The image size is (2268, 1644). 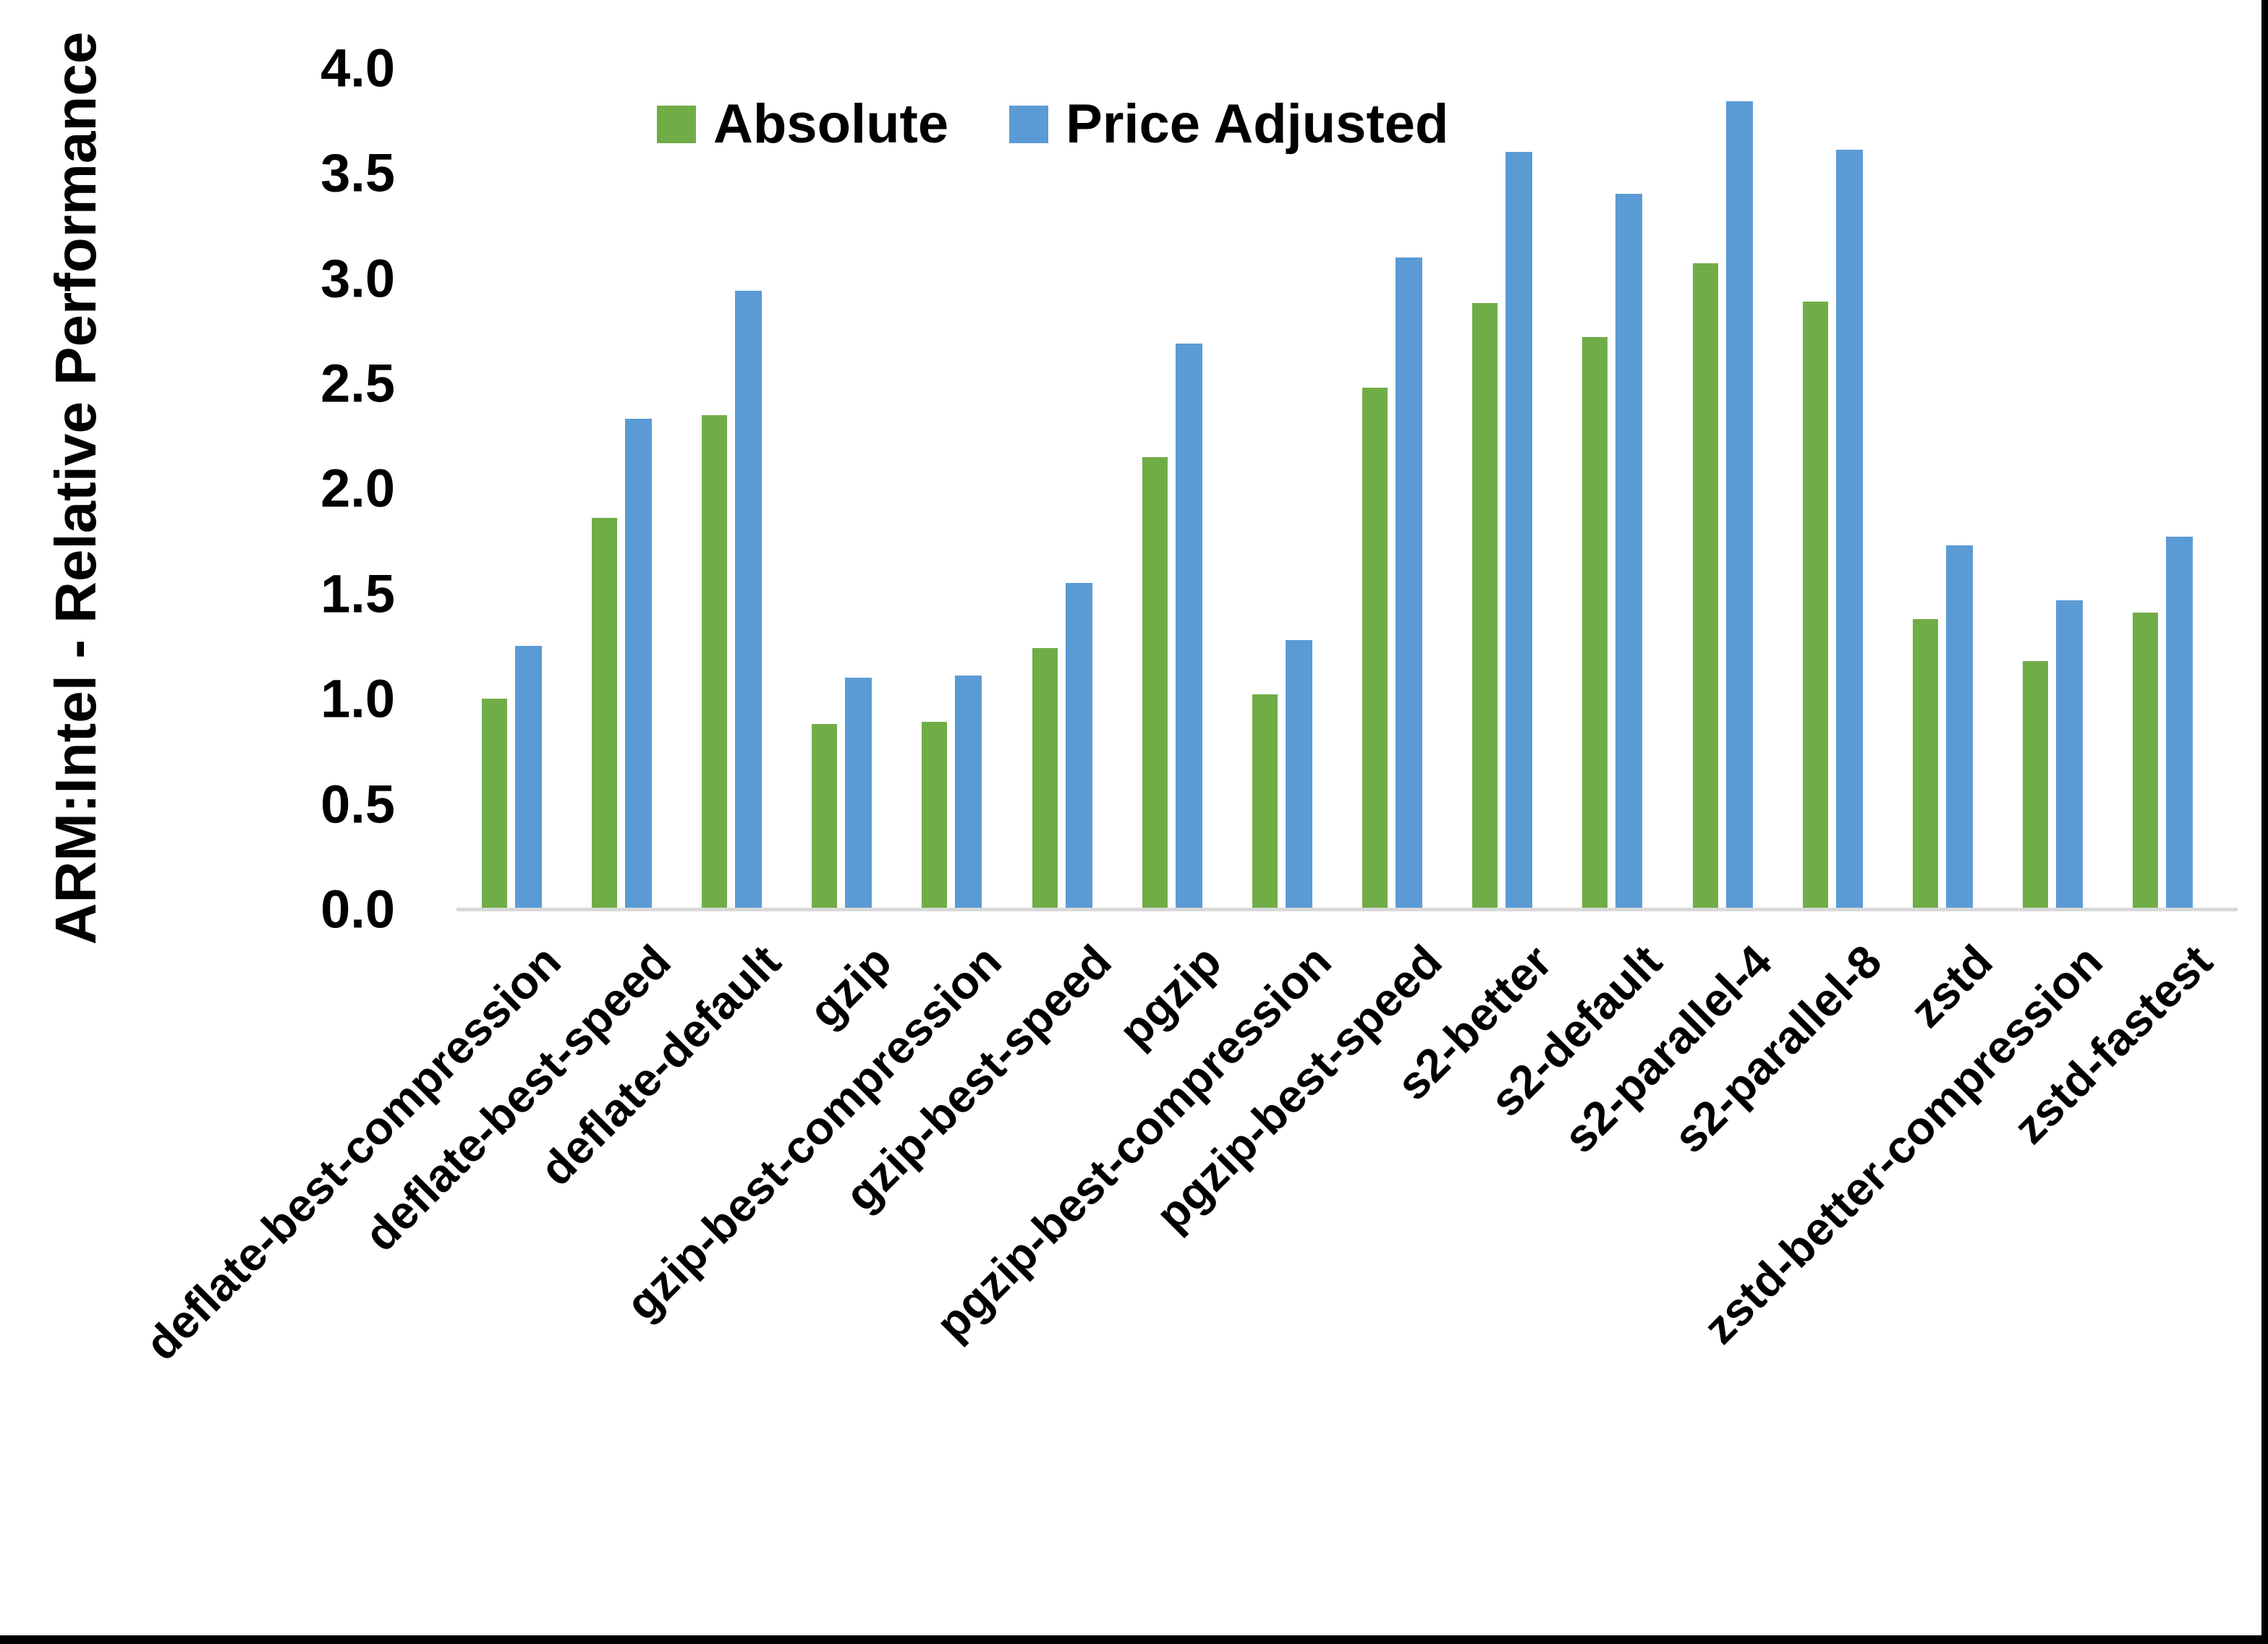 I want to click on bar-price-adjusted-s2-default, so click(x=1628, y=551).